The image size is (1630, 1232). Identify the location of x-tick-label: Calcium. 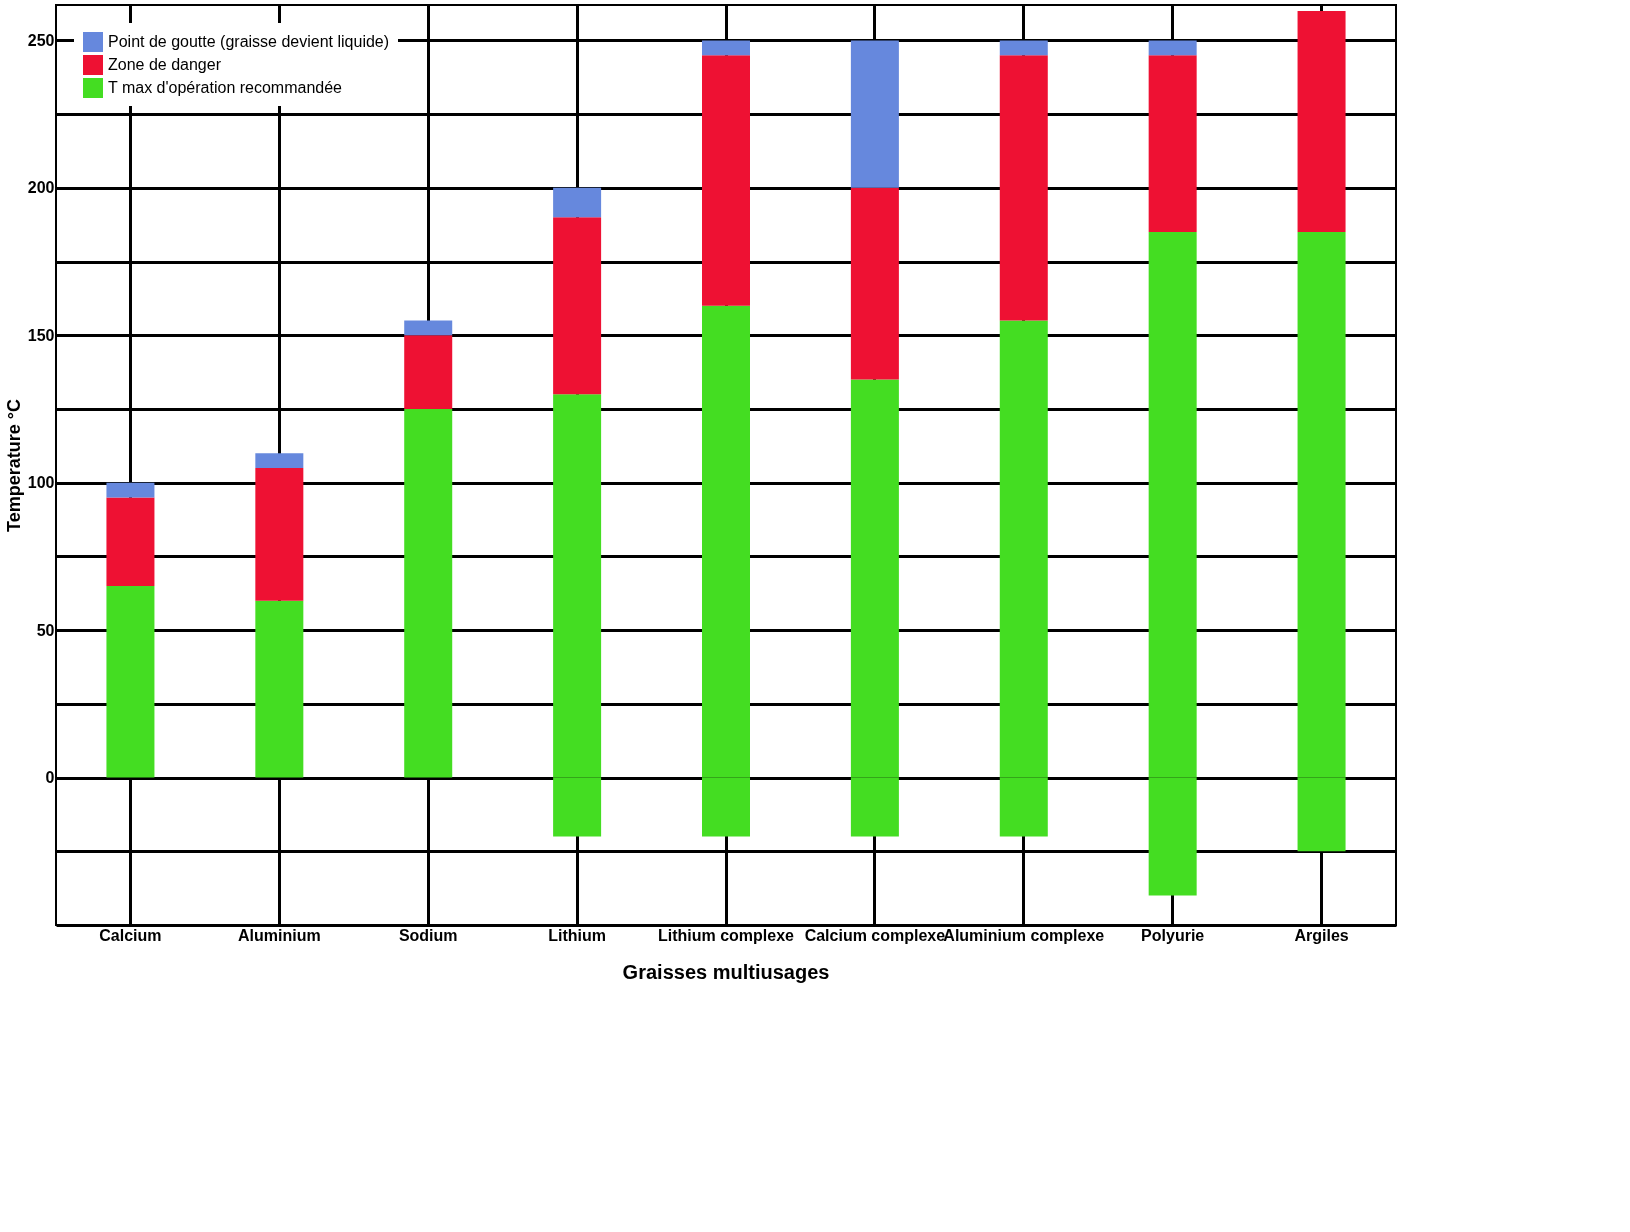
(130, 935).